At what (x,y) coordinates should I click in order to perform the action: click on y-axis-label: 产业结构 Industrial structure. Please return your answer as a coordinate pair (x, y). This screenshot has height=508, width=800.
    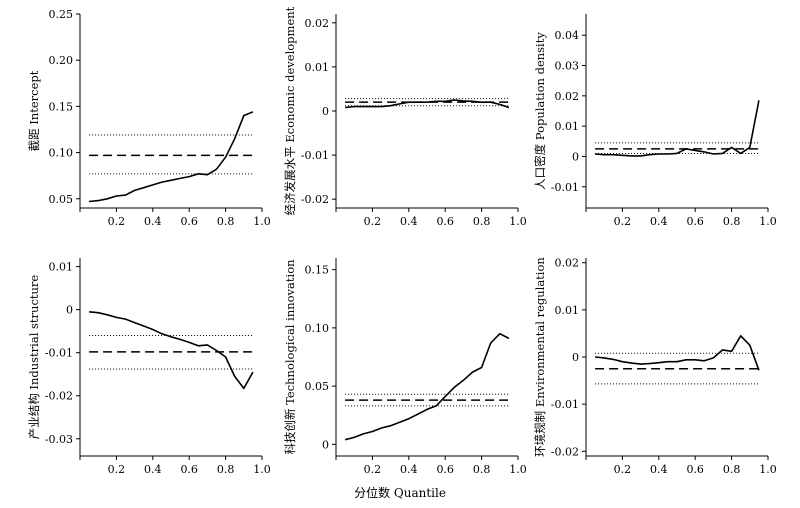
    Looking at the image, I should click on (34, 357).